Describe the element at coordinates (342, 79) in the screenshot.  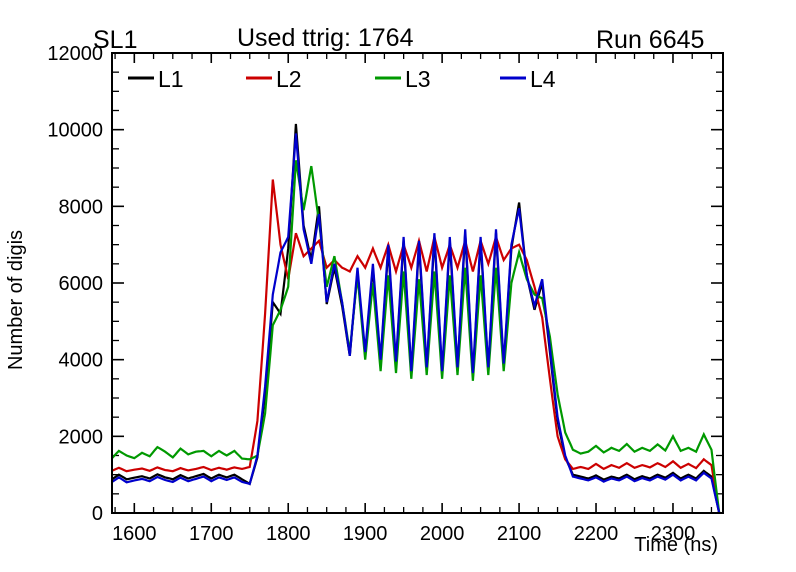
I see `legend-layer: L1 L2 L3 L4` at that location.